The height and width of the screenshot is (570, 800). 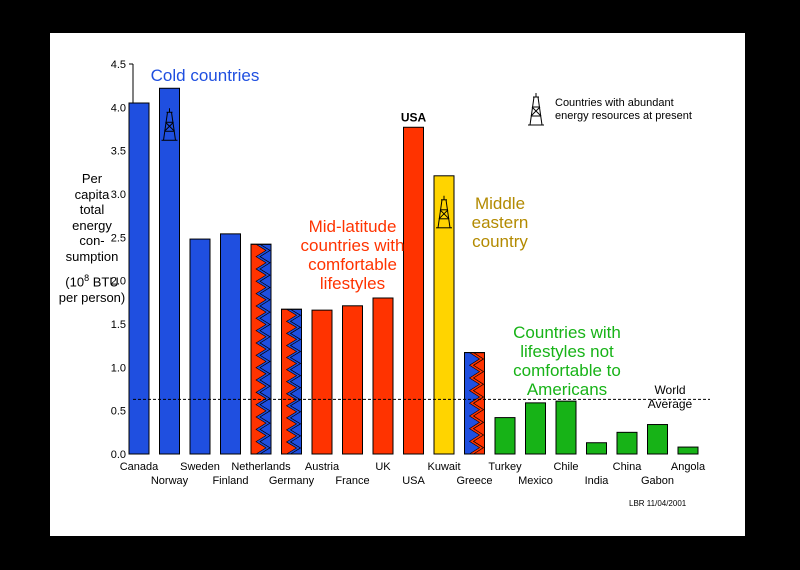 I want to click on mid-annotation-line: lifestyles, so click(x=352, y=284).